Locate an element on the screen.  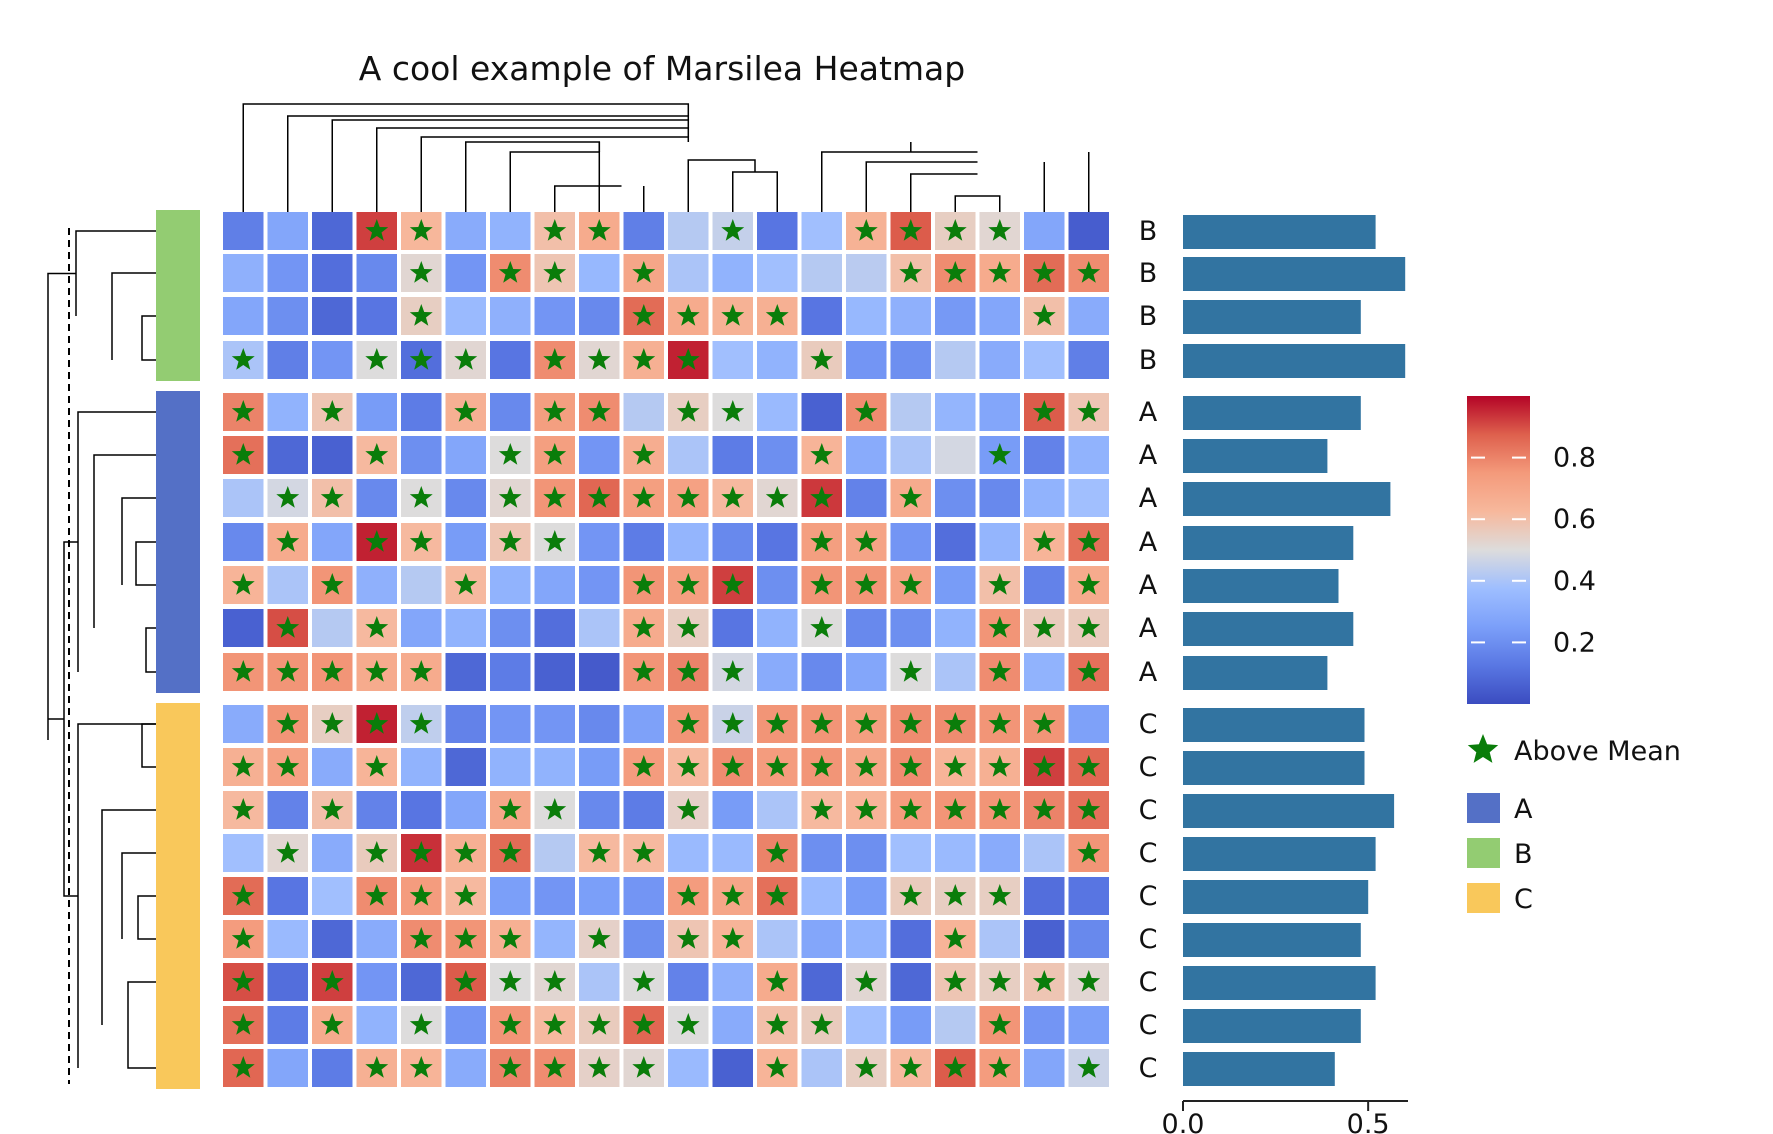
colorbar-tick-label: 0.8 is located at coordinates (1574, 458).